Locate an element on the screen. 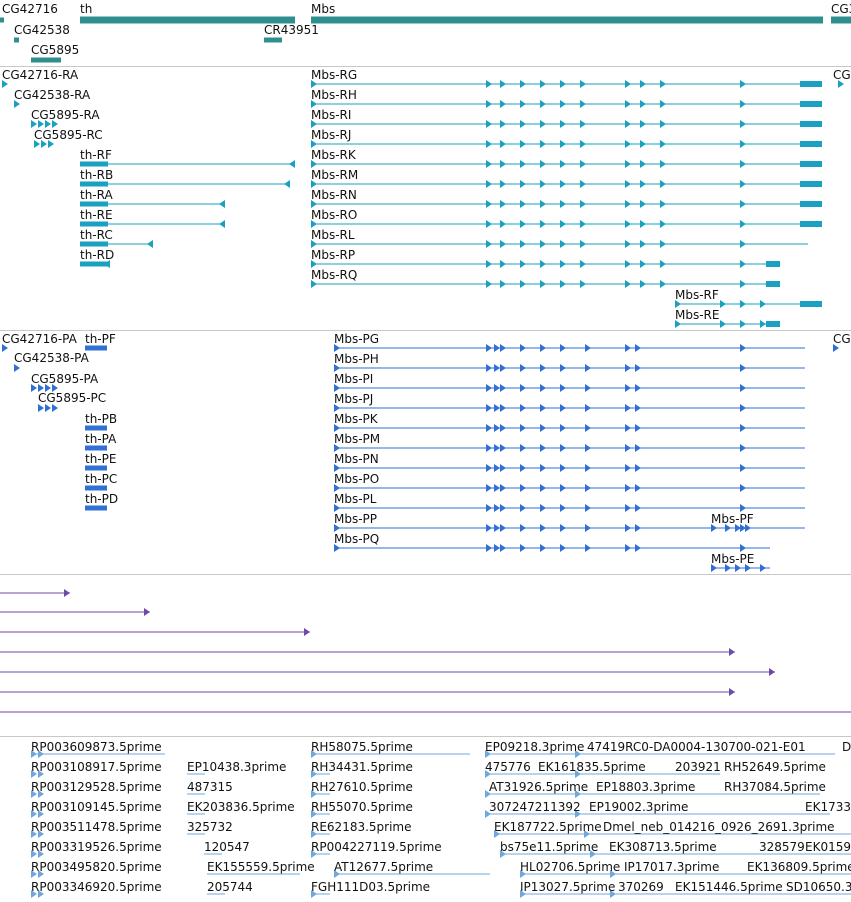 Image resolution: width=851 pixels, height=902 pixels. protein-label: th-PB is located at coordinates (101, 419).